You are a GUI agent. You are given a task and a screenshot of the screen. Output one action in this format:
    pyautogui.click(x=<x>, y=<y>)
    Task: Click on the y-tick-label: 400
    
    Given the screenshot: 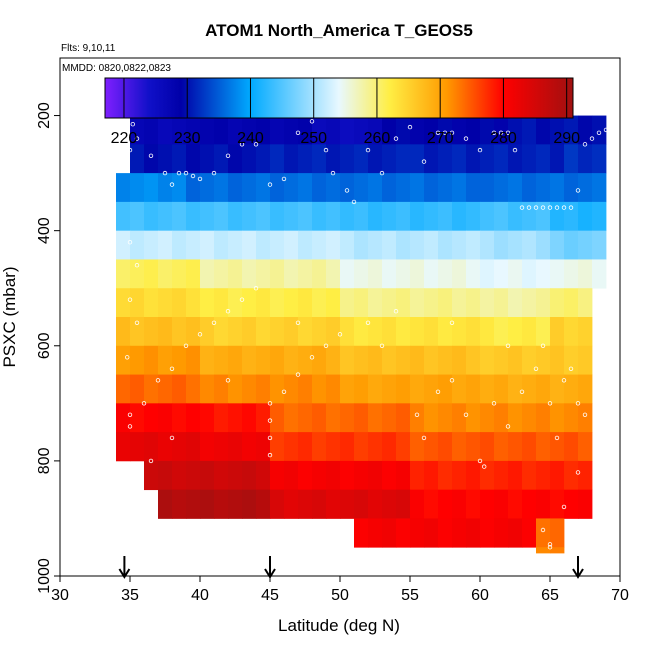 What is the action you would take?
    pyautogui.click(x=44, y=230)
    